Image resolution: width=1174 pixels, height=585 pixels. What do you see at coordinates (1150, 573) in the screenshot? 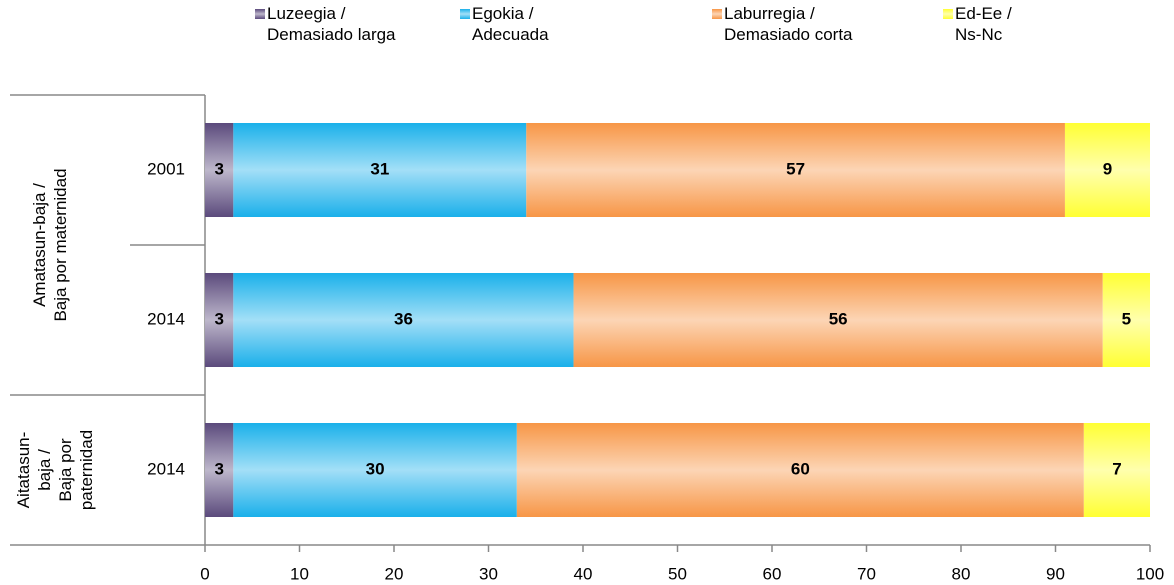
I see `x-tick-label: 100` at bounding box center [1150, 573].